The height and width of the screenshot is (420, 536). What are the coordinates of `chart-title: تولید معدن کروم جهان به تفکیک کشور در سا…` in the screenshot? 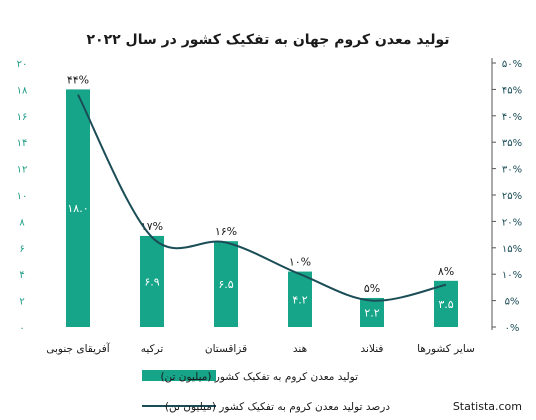 It's located at (267, 40).